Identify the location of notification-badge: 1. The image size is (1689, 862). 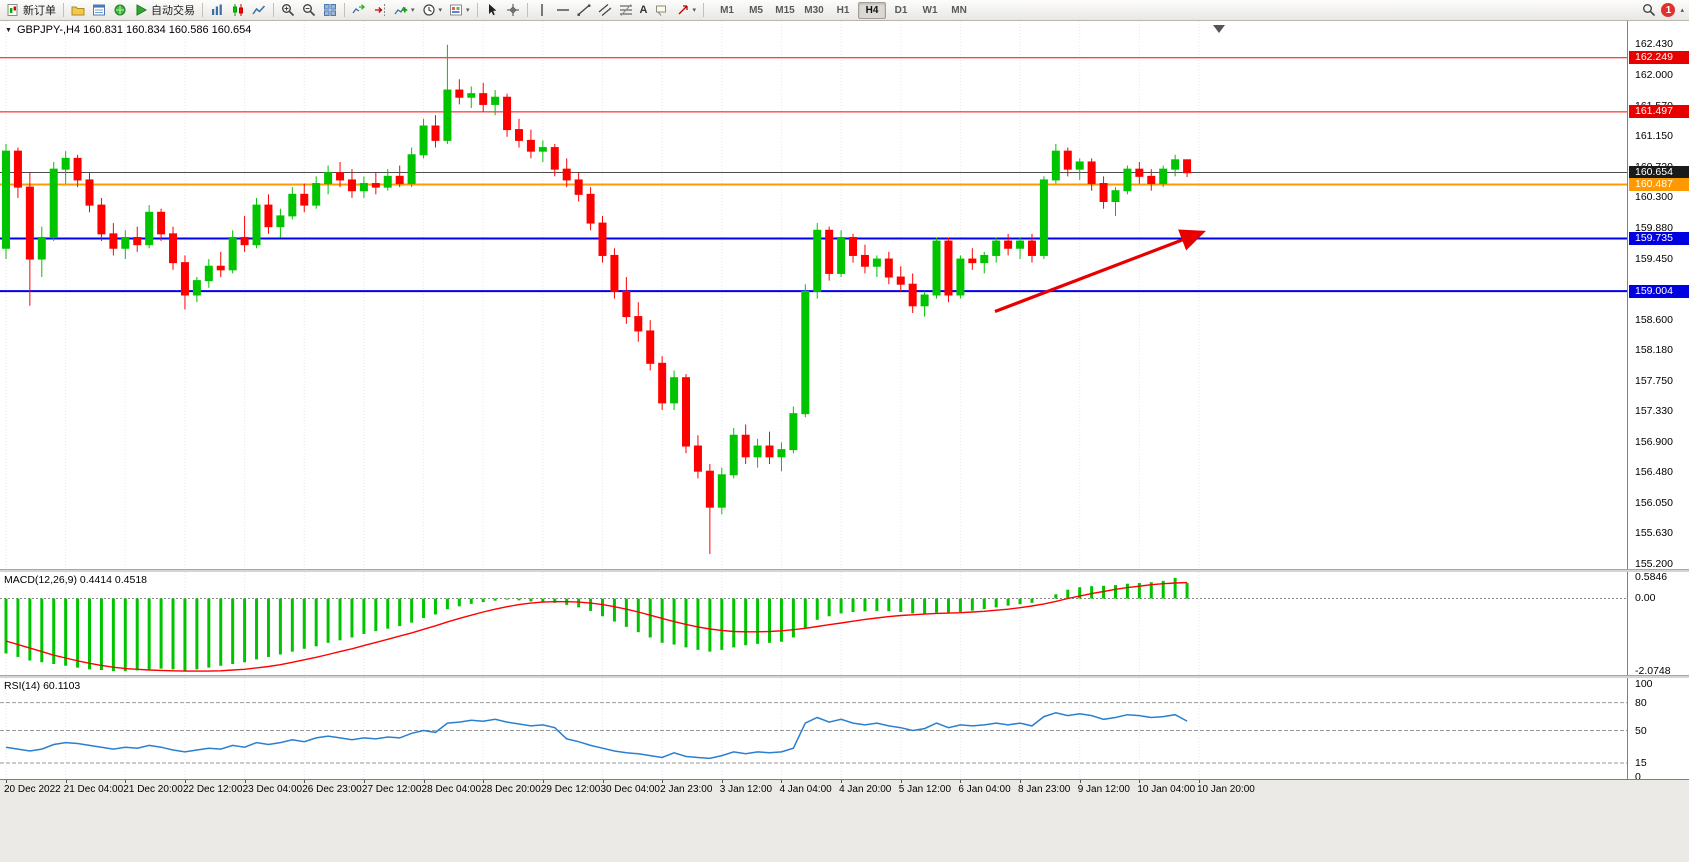
(1668, 10).